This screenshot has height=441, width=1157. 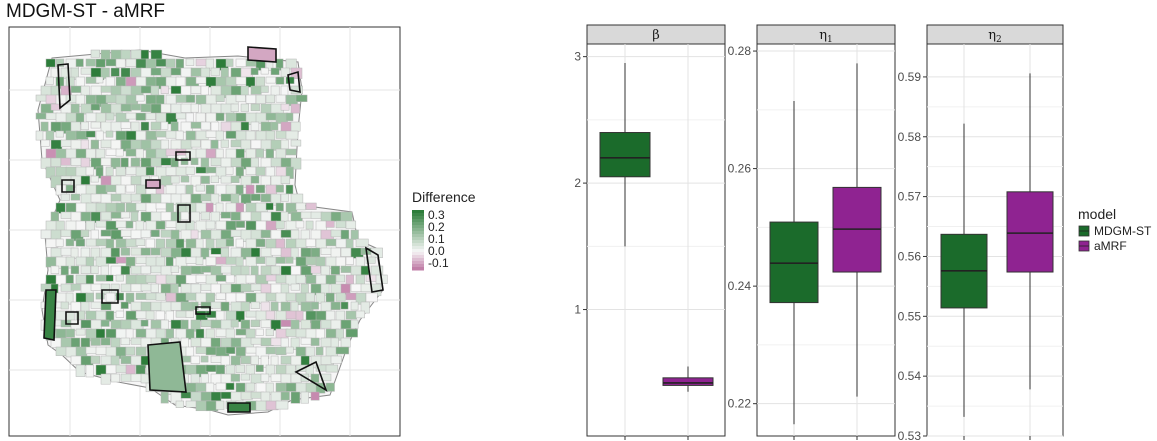 What do you see at coordinates (1110, 246) in the screenshot?
I see `model-legend-label: aMRF` at bounding box center [1110, 246].